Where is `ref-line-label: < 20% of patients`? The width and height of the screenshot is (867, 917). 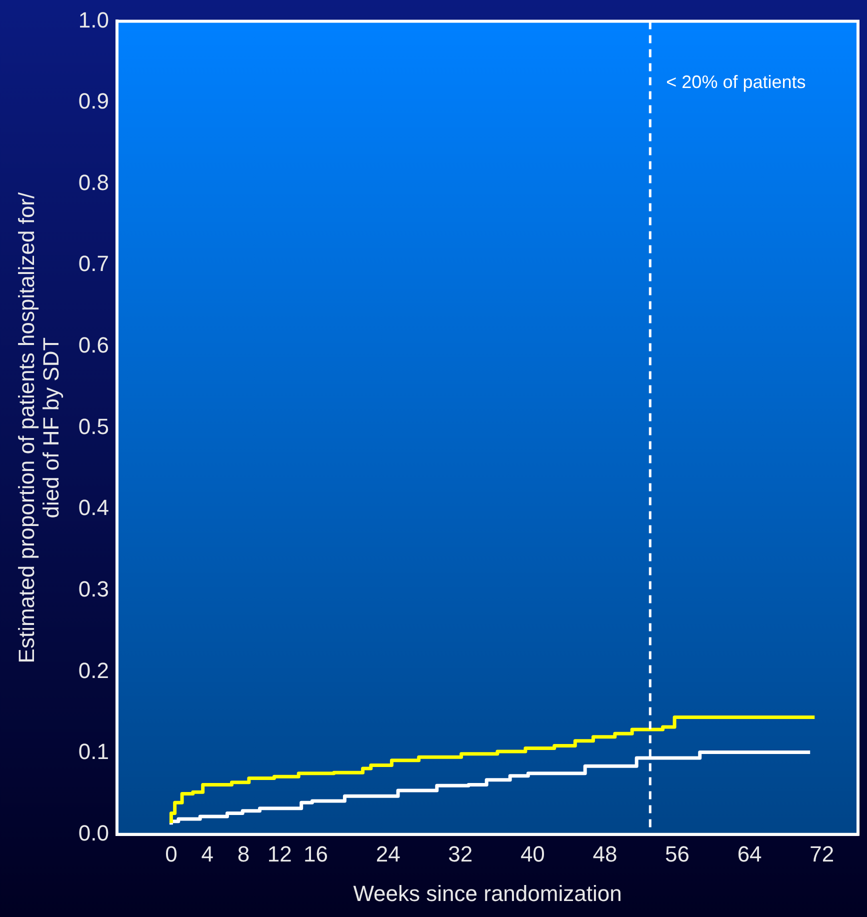
ref-line-label: < 20% of patients is located at coordinates (736, 82).